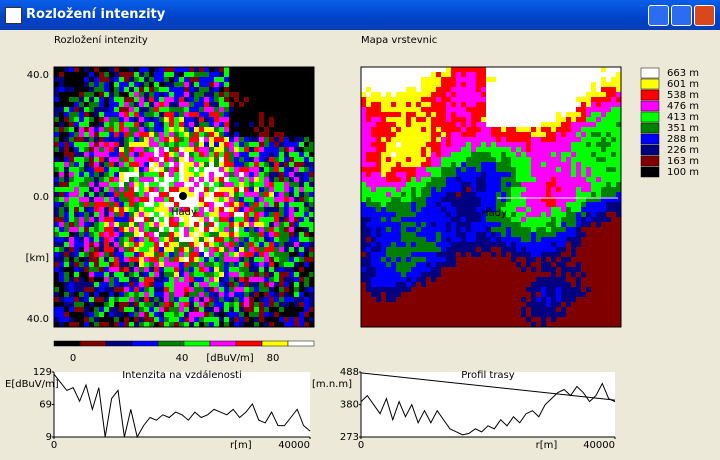  What do you see at coordinates (681, 15) in the screenshot?
I see `maximize-button` at bounding box center [681, 15].